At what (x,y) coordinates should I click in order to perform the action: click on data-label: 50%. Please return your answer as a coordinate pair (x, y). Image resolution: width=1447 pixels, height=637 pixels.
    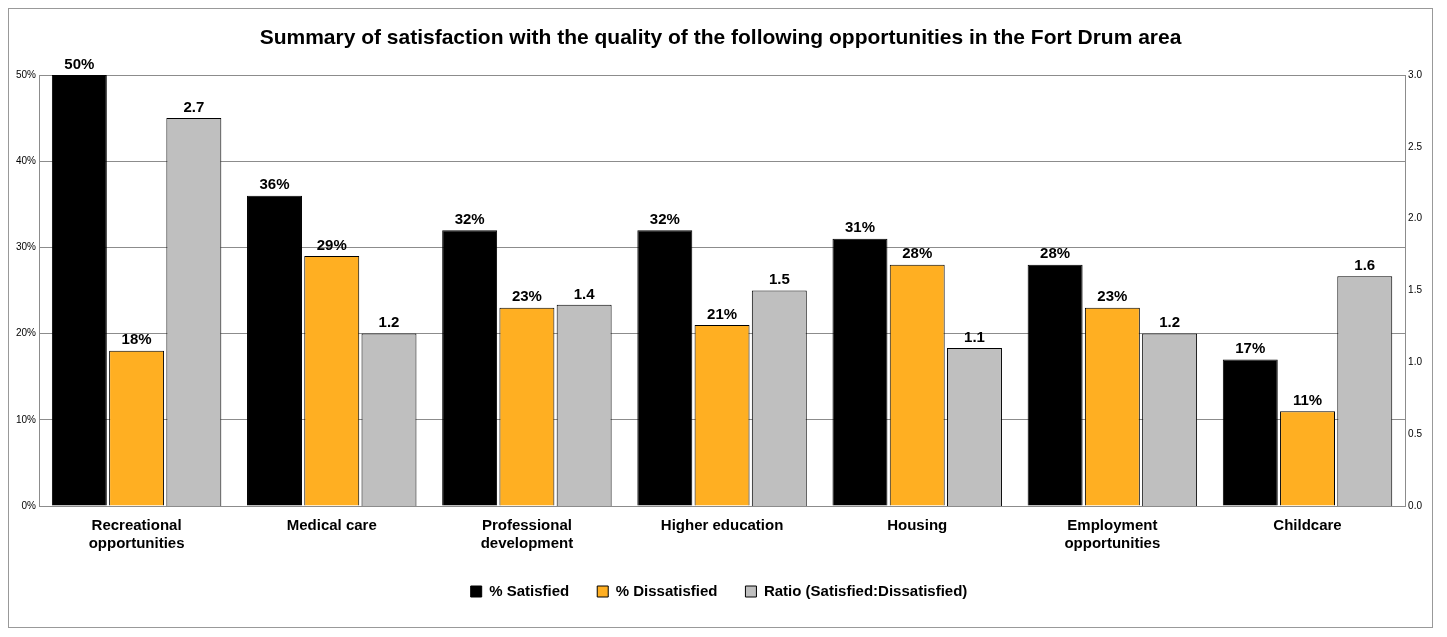
    Looking at the image, I should click on (79, 63).